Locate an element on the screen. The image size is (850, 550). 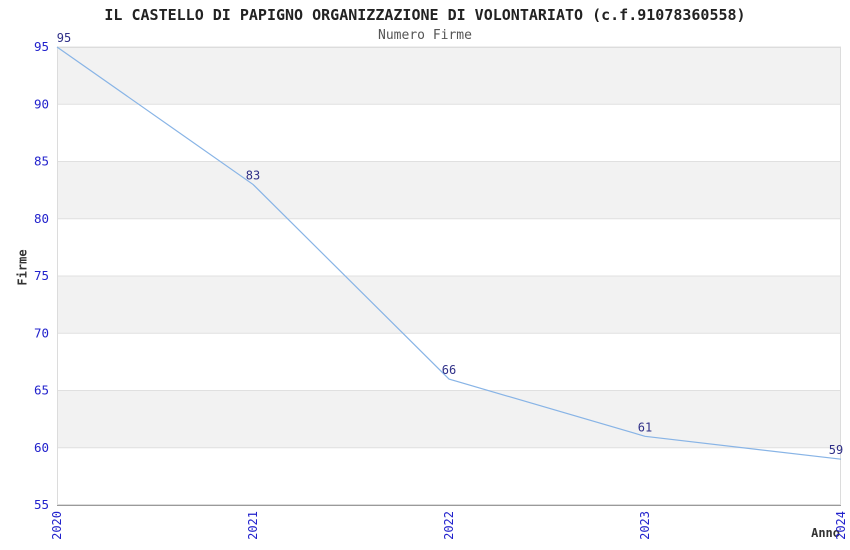
y-tick-label: 70 is located at coordinates (41, 332).